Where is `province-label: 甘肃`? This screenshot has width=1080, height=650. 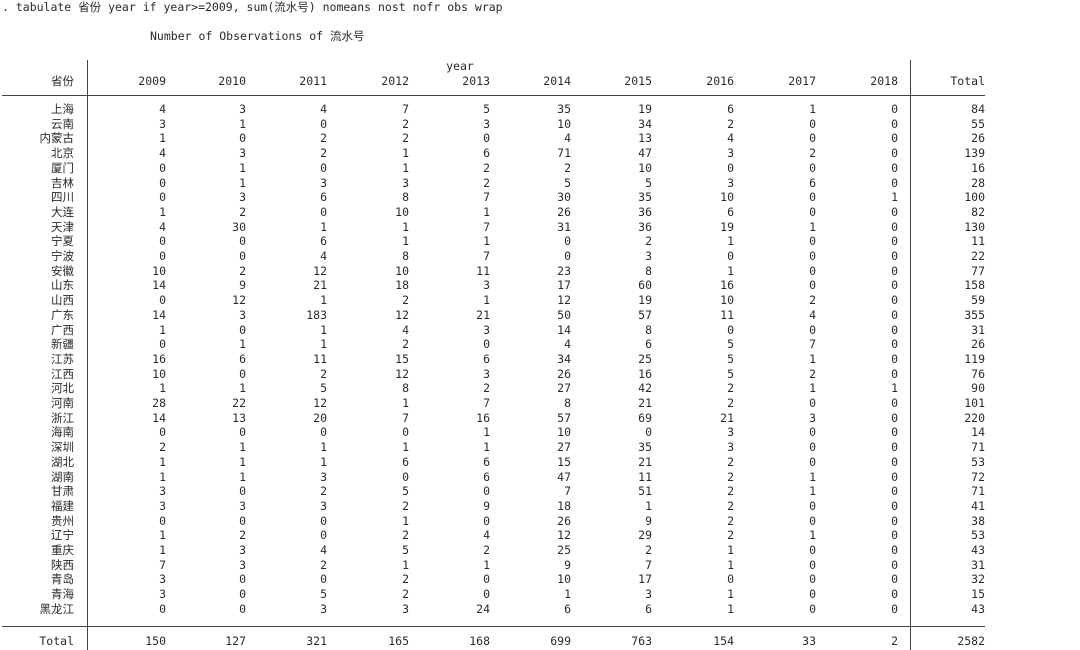 province-label: 甘肃 is located at coordinates (62, 491).